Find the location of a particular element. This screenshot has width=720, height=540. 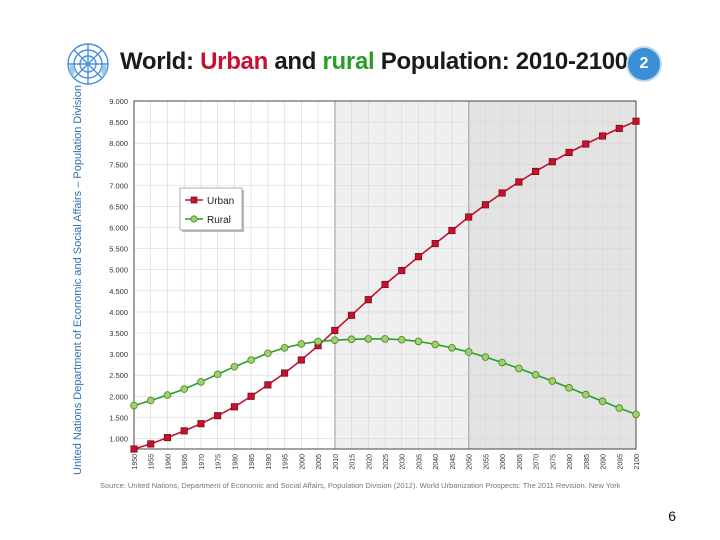

y-tick-label: 5.000 is located at coordinates (118, 270).